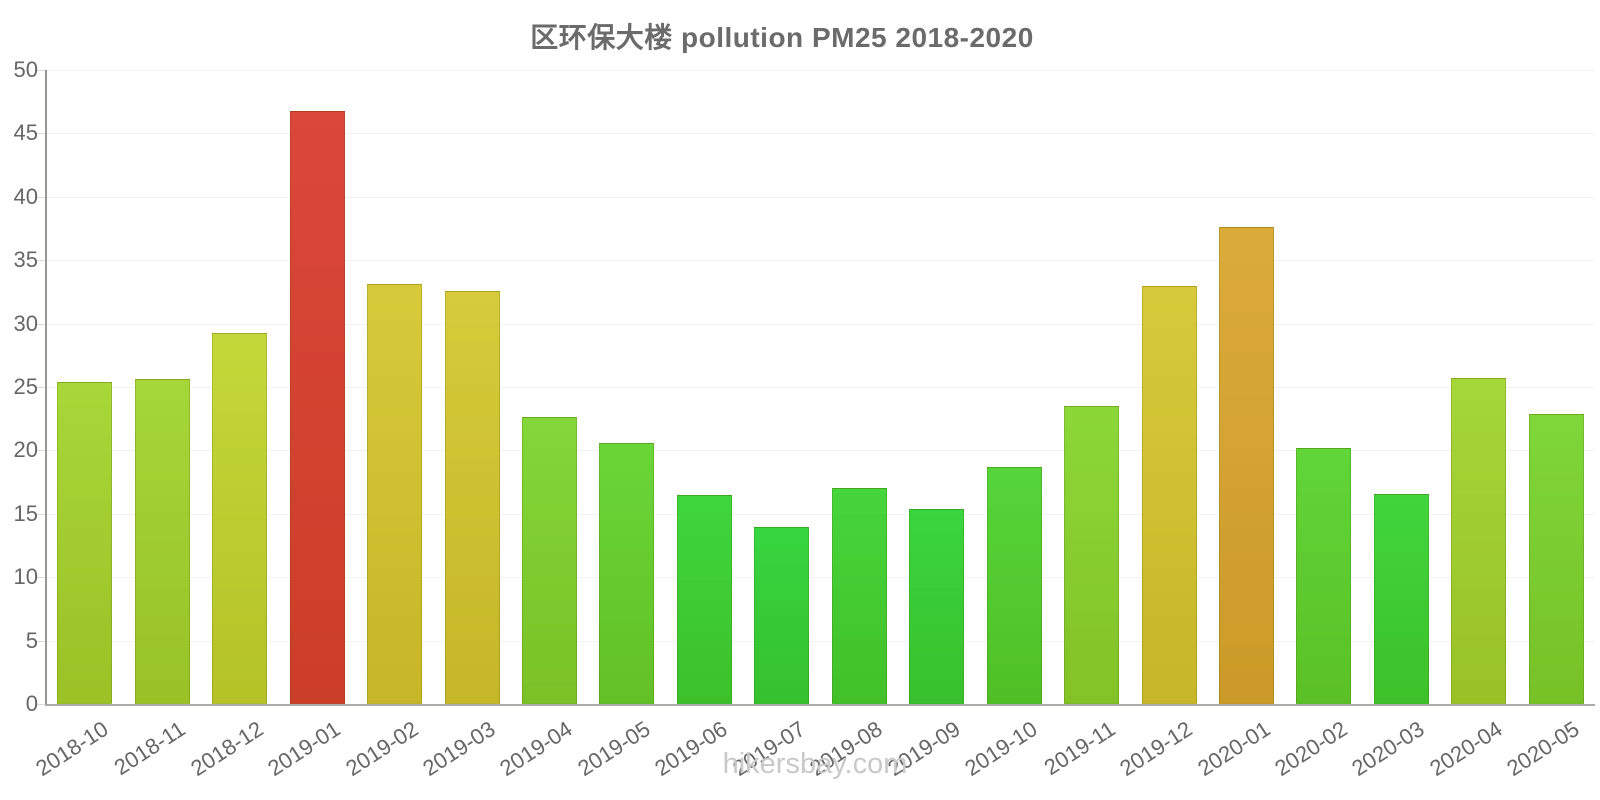 The width and height of the screenshot is (1600, 800). I want to click on y-axis-label: 15, so click(25, 513).